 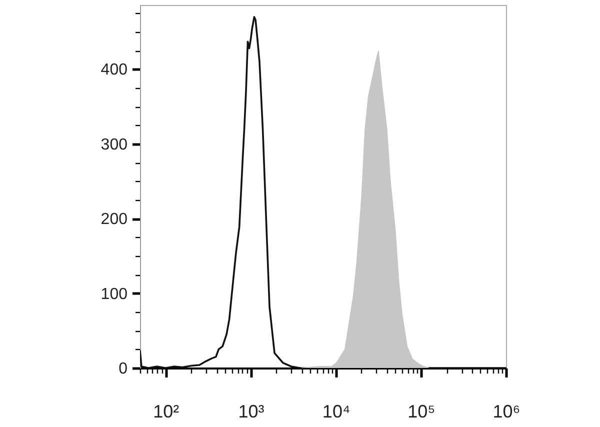 What do you see at coordinates (114, 219) in the screenshot?
I see `y-tick-label: 200` at bounding box center [114, 219].